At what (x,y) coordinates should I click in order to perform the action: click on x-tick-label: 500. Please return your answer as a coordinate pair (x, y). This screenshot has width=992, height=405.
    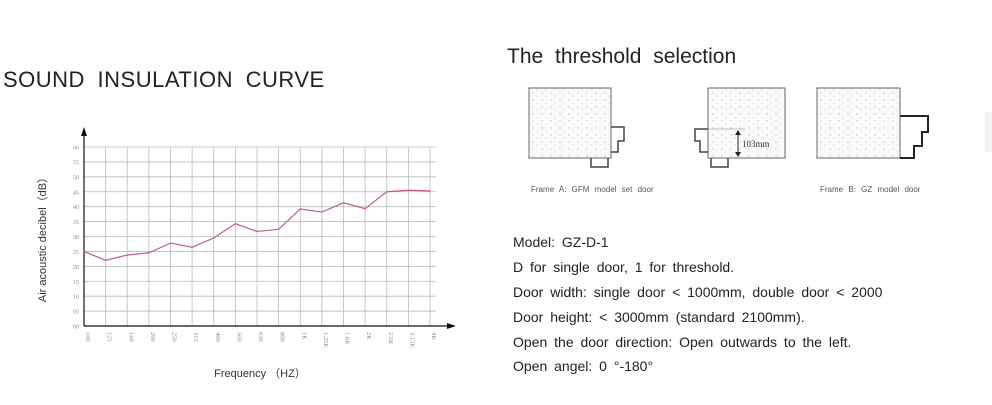
    Looking at the image, I should click on (238, 337).